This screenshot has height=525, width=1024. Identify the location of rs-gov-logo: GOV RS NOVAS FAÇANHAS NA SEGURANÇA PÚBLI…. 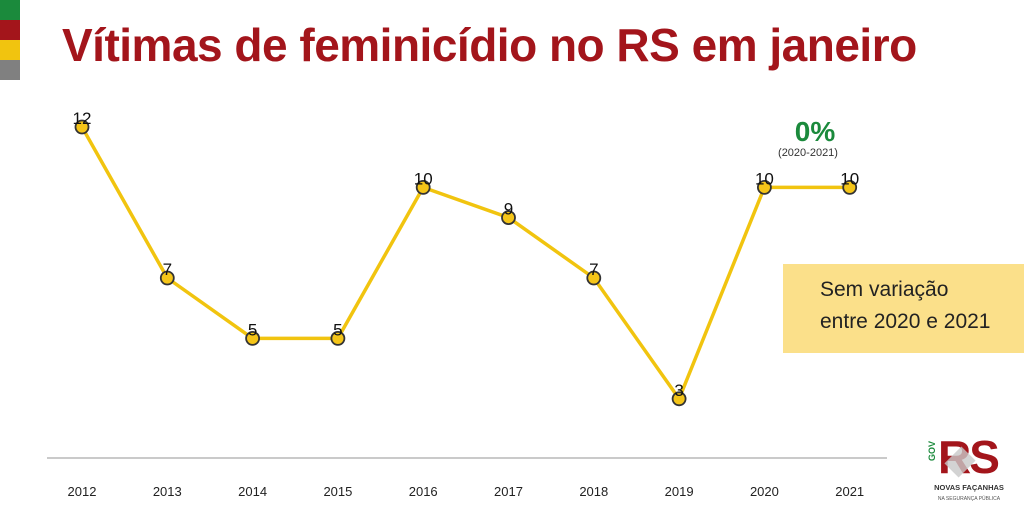
(969, 468).